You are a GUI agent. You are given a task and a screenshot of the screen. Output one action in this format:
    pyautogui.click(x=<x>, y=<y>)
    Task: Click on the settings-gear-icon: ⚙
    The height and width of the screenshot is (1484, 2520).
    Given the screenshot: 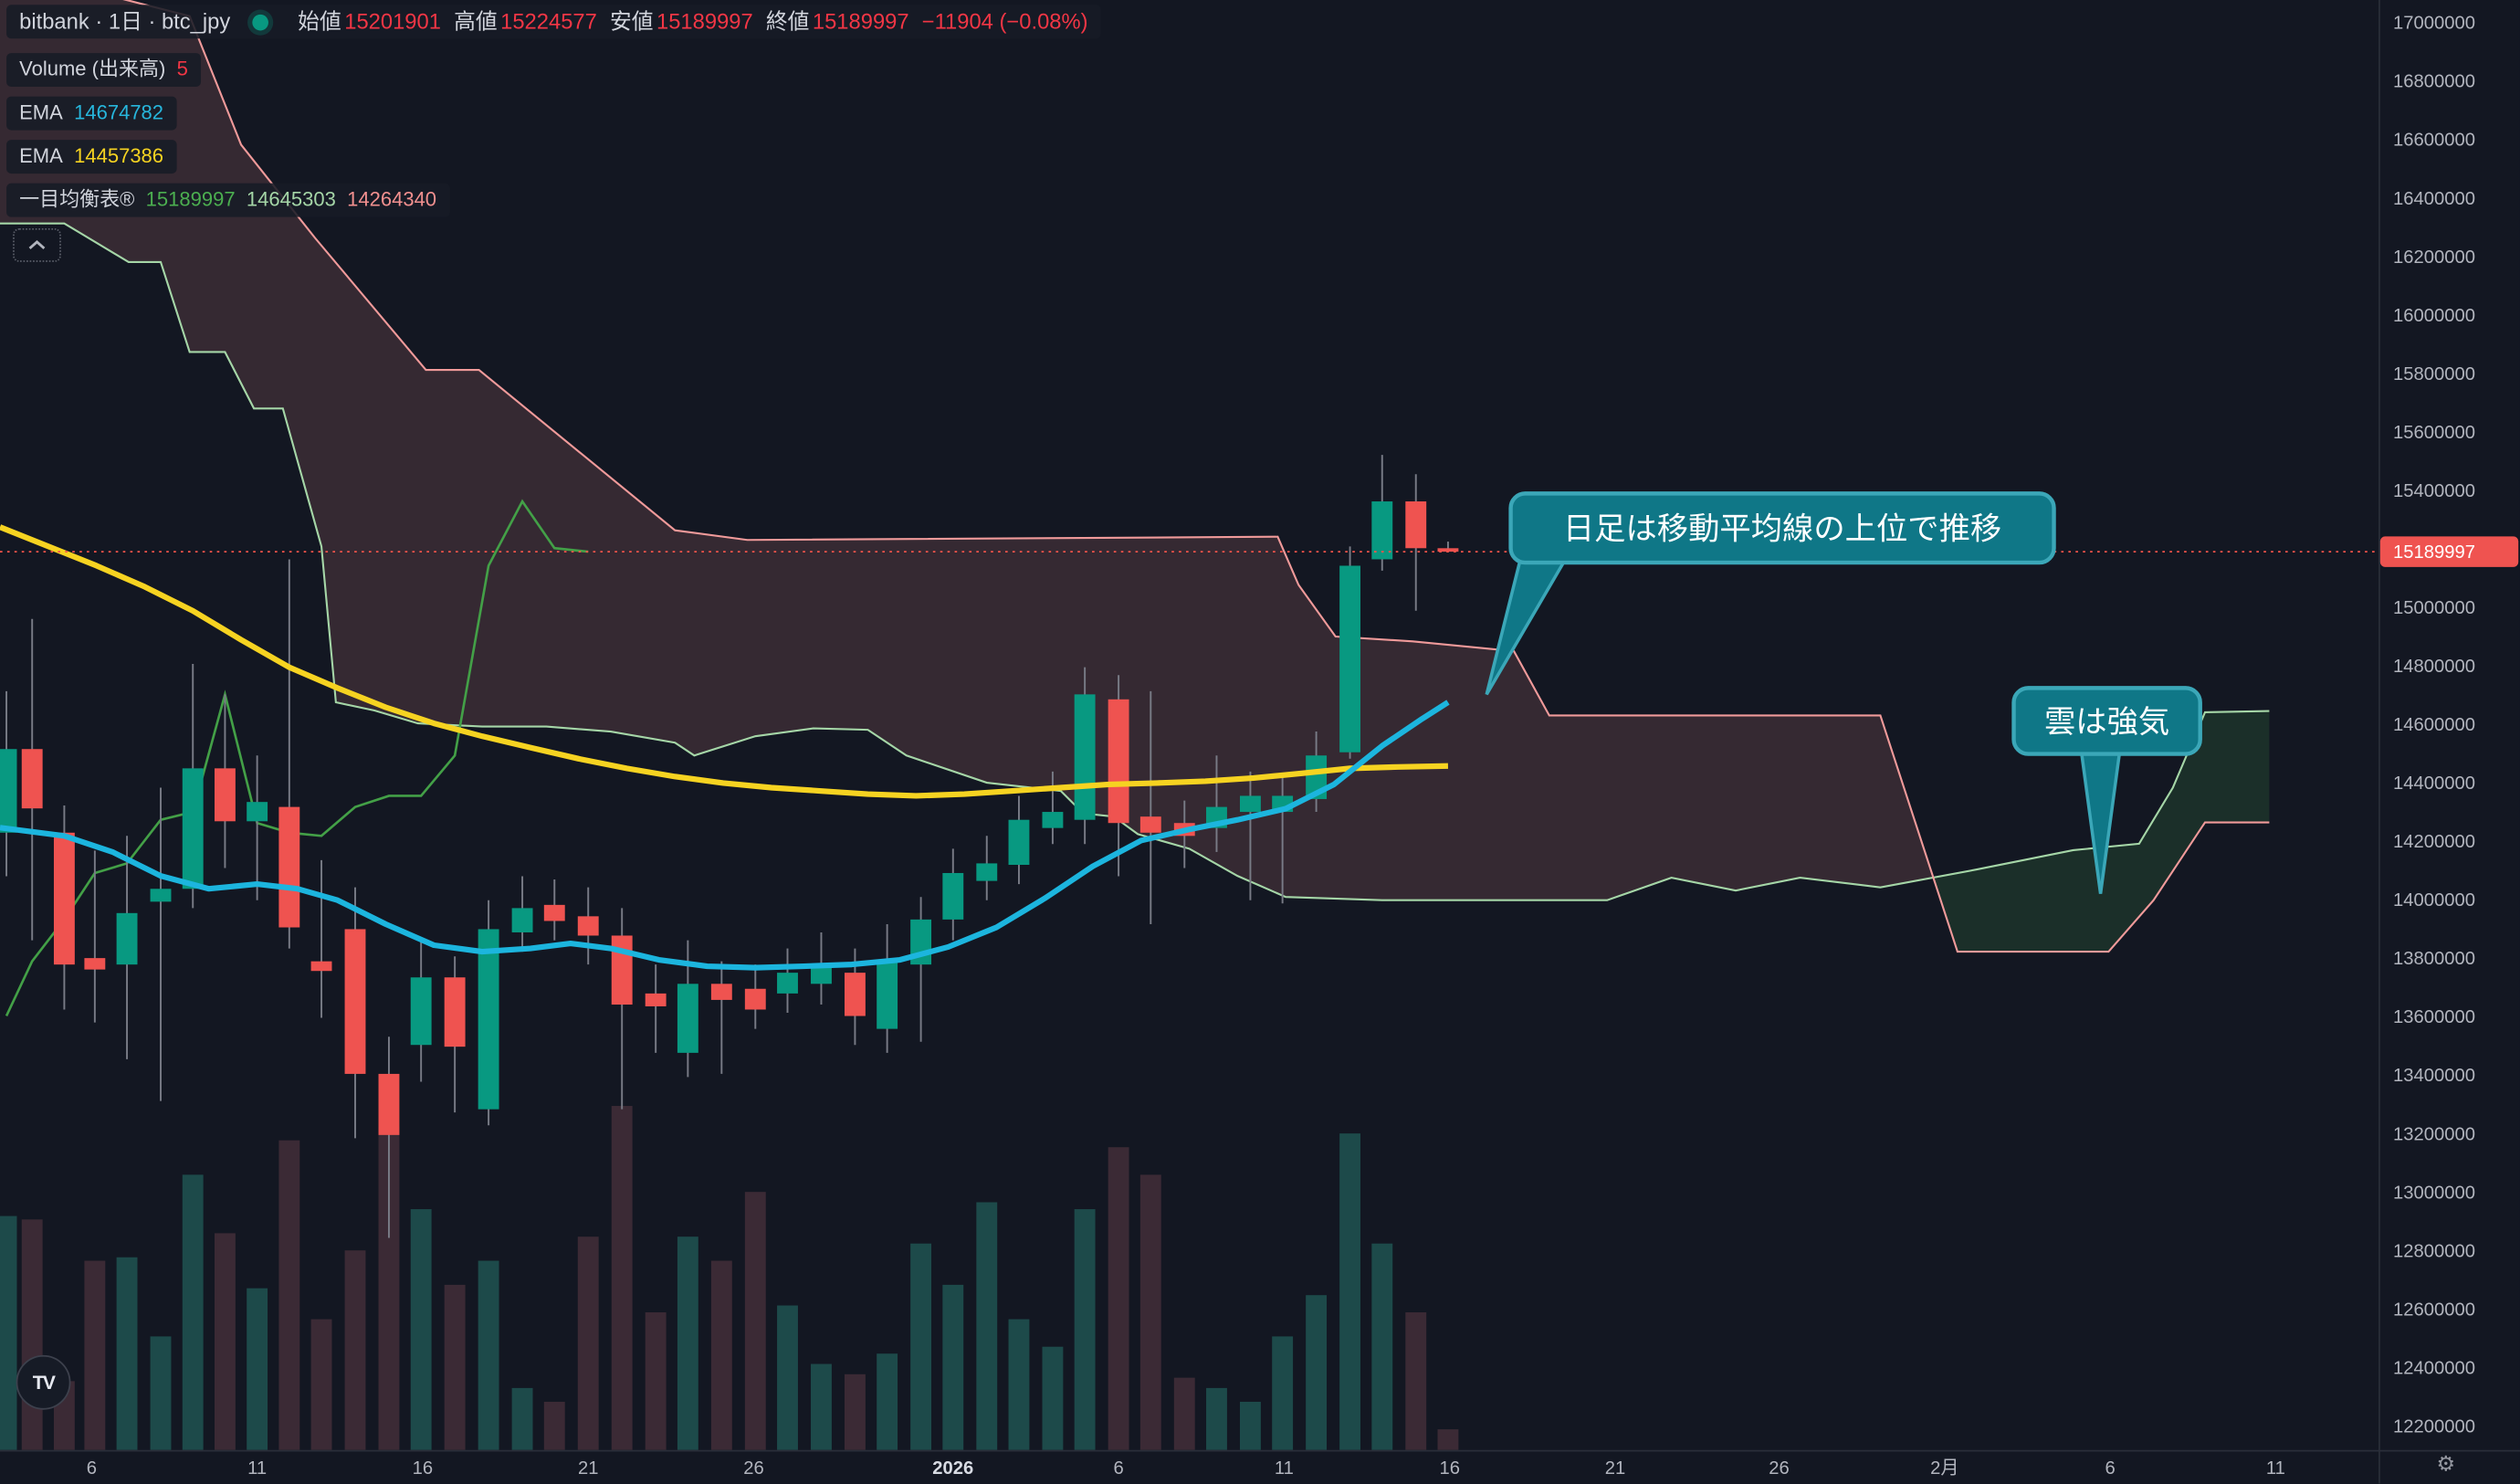 What is the action you would take?
    pyautogui.click(x=2446, y=1464)
    